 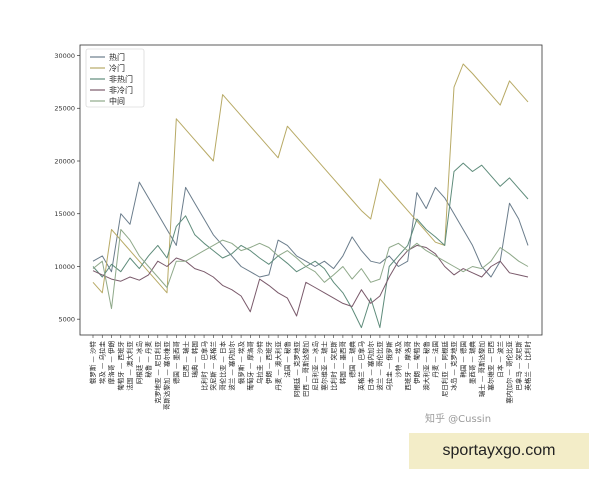 I want to click on x-tick-label: 英格兰 — 比利时, so click(x=527, y=366).